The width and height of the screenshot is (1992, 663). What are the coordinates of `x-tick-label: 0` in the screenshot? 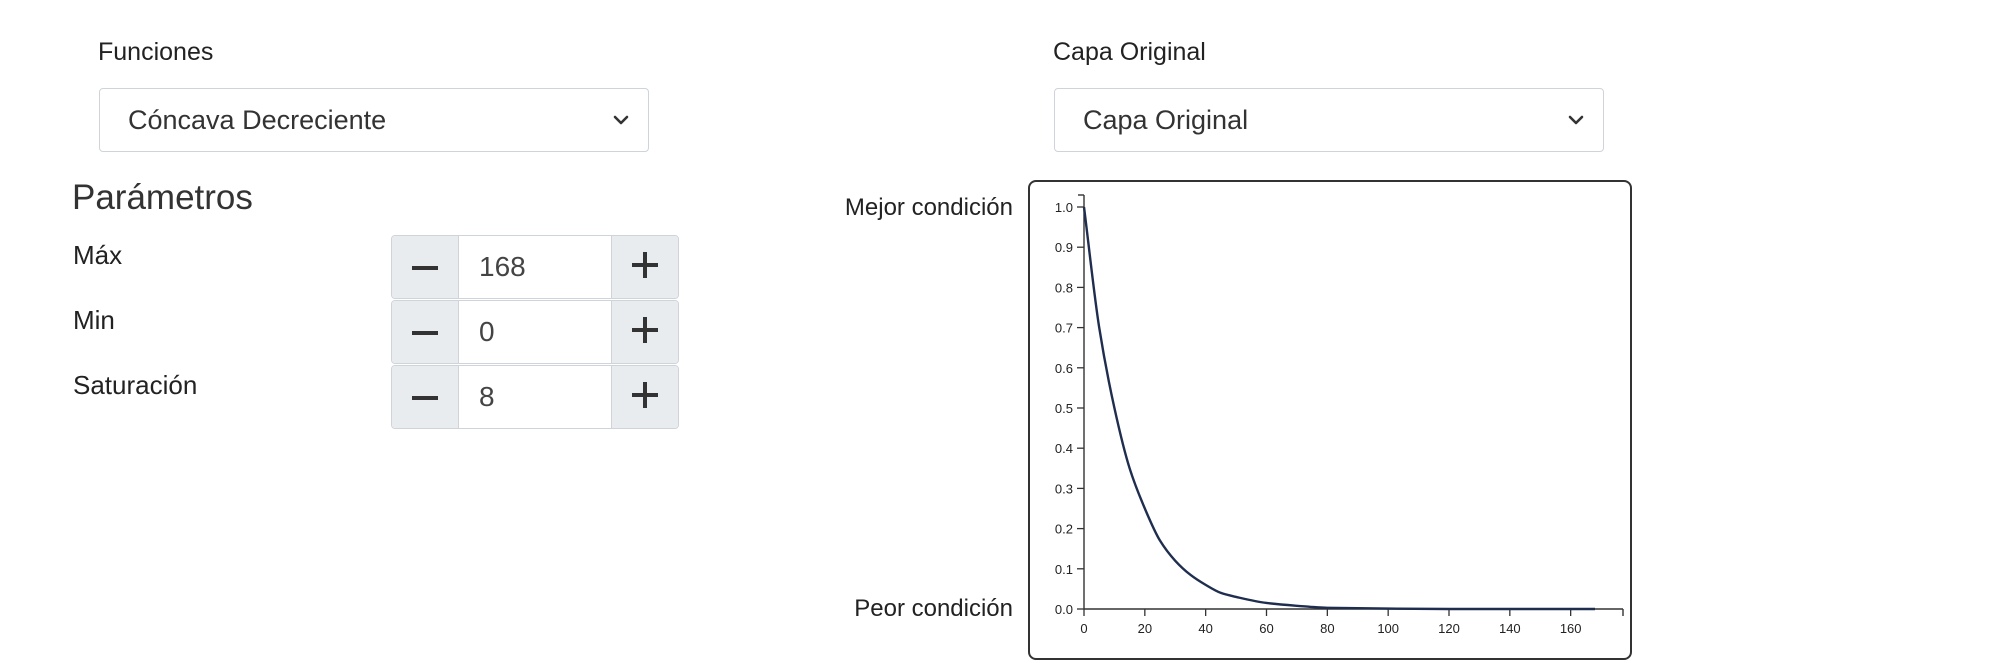 It's located at (1083, 628).